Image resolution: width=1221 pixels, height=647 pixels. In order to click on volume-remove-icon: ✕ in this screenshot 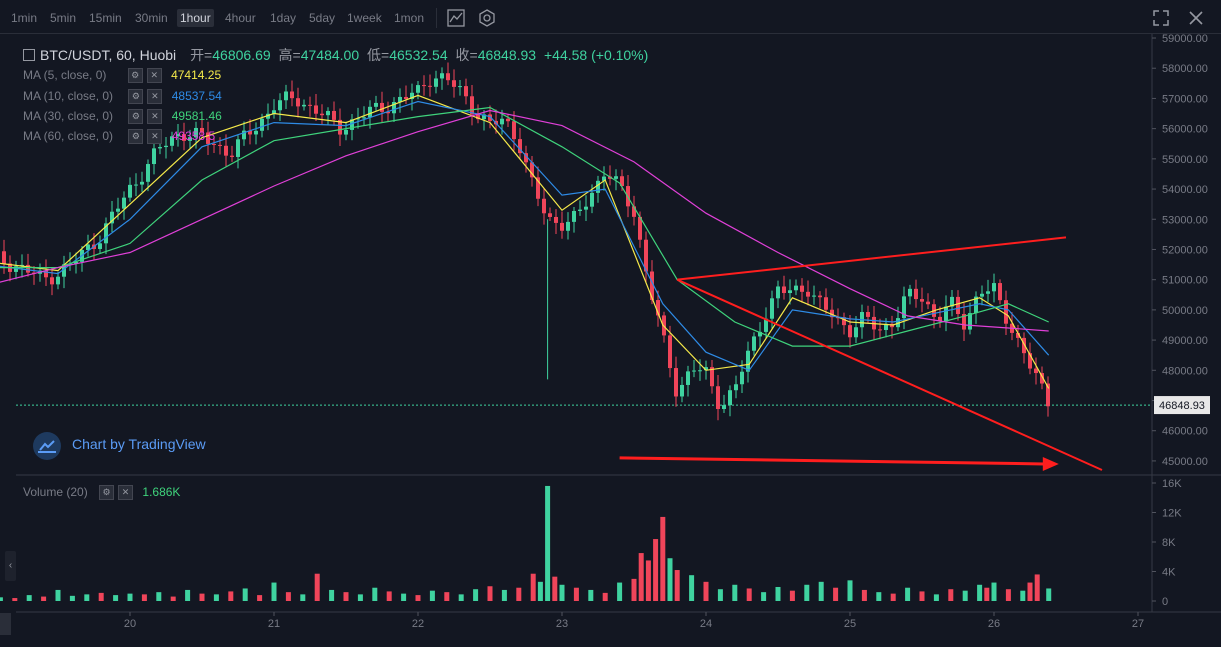, I will do `click(126, 493)`.